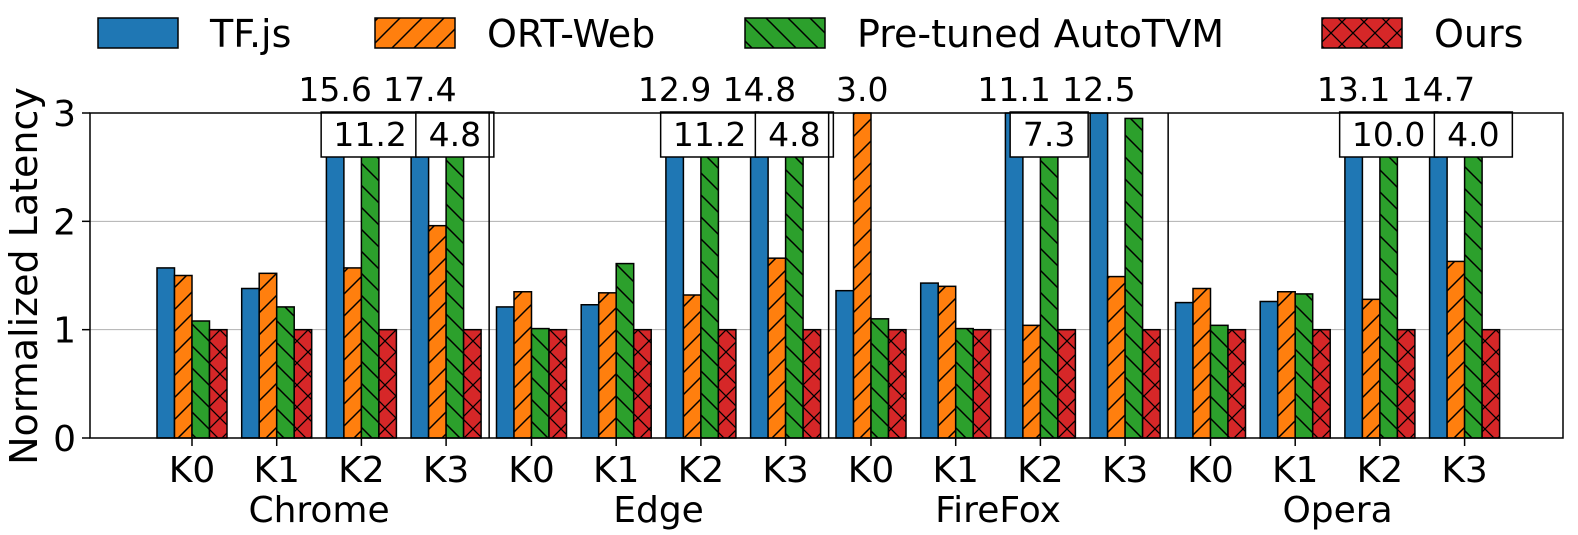 This screenshot has height=535, width=1578. Describe the element at coordinates (571, 34) in the screenshot. I see `legend-label: ORT-Web` at that location.